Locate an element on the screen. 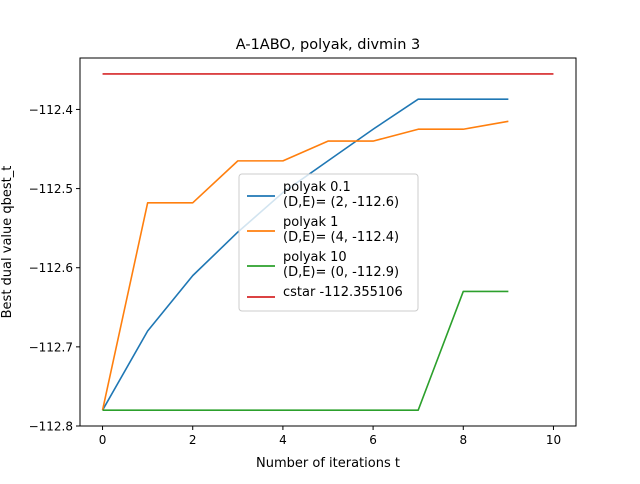 This screenshot has width=640, height=484. legend-entry-polyak-1: polyak 1(D,E)= (4, -112.4) is located at coordinates (323, 230).